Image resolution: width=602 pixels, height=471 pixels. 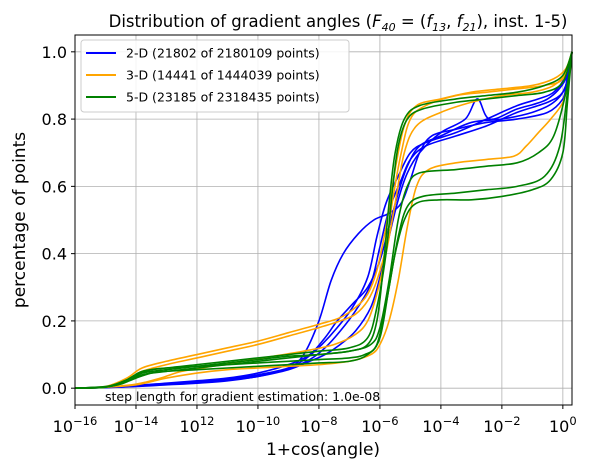 What do you see at coordinates (379, 425) in the screenshot?
I see `x-tick-label: 10⁻⁶` at bounding box center [379, 425].